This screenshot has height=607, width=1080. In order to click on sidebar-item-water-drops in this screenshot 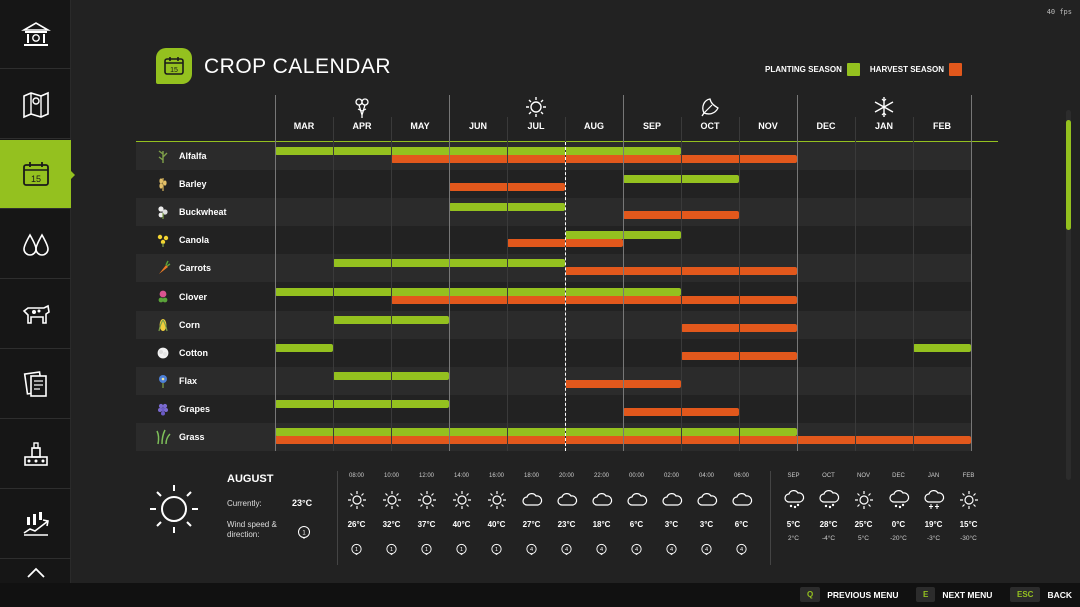, I will do `click(35, 244)`.